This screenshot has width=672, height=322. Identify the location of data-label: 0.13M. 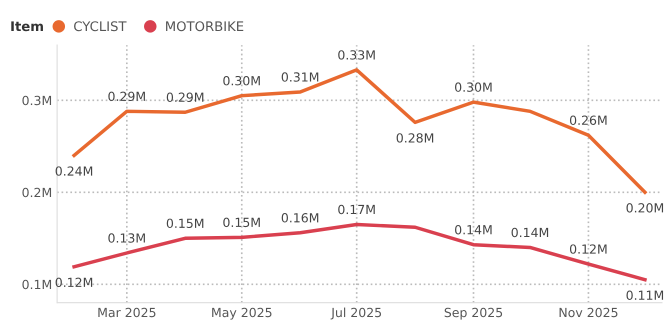
(126, 238).